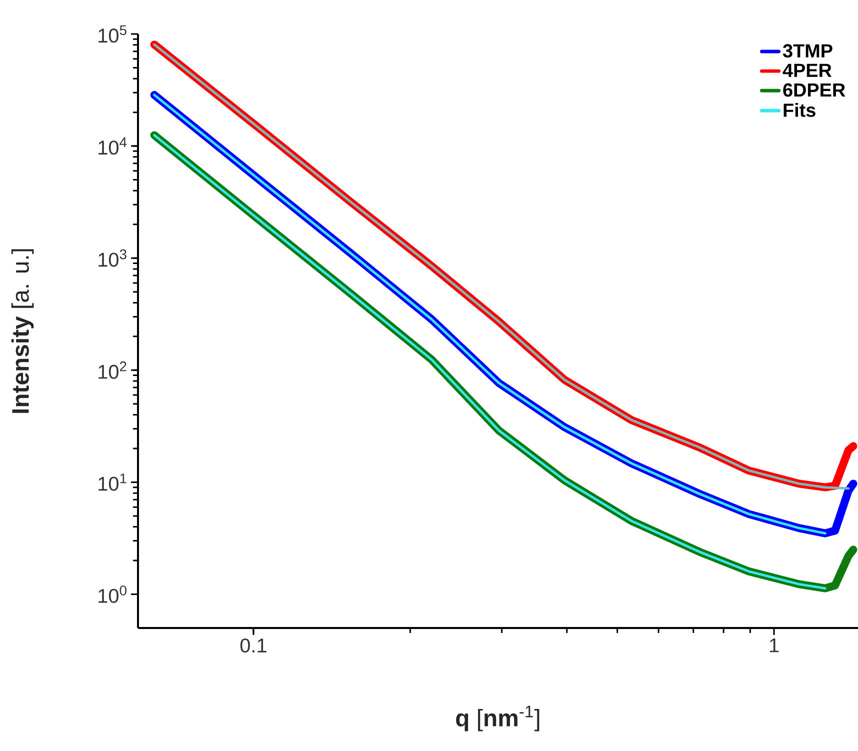  What do you see at coordinates (112, 594) in the screenshot?
I see `y-tick-label: 10$^{0}$` at bounding box center [112, 594].